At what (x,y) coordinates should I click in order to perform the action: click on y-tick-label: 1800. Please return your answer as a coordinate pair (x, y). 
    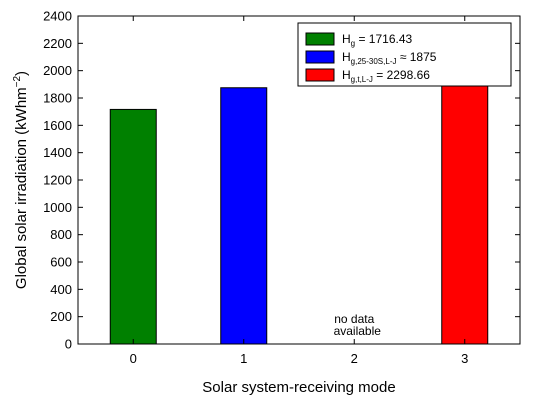
    Looking at the image, I should click on (57, 98).